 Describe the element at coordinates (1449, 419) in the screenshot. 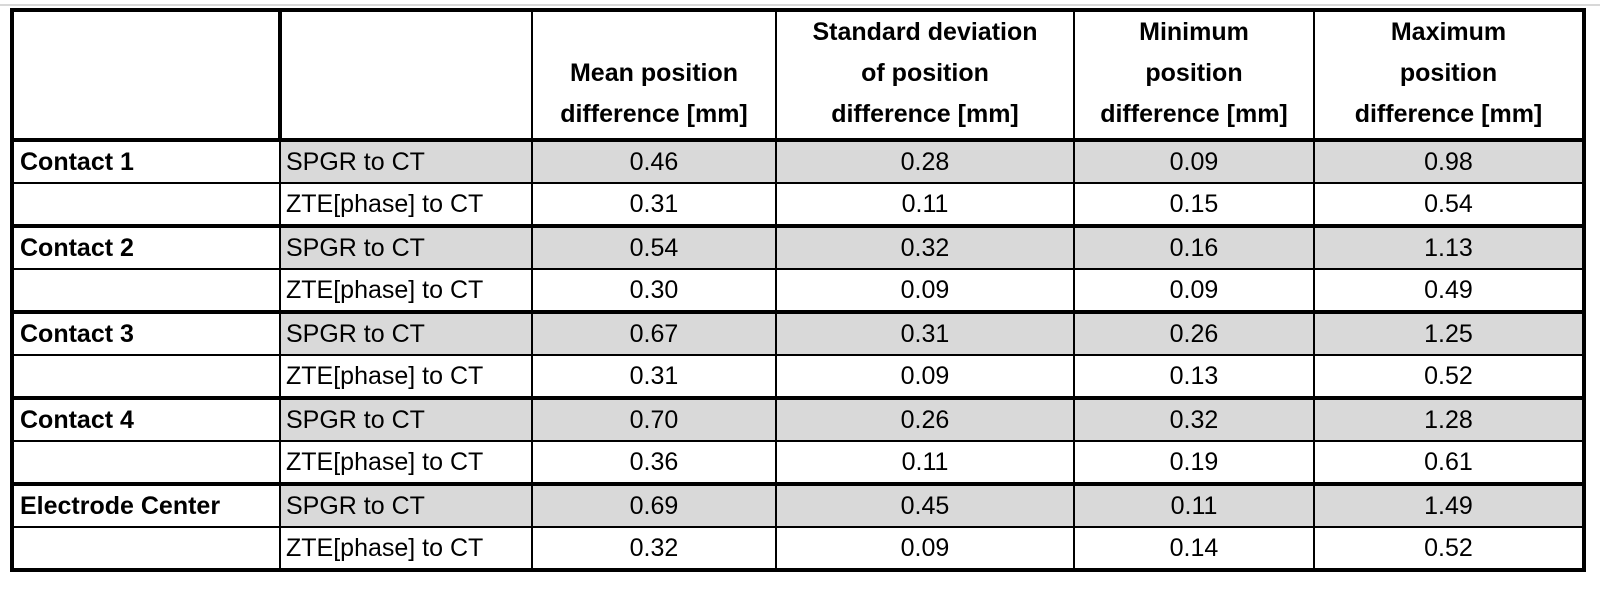

I see `value-cell-max: 1.28` at that location.